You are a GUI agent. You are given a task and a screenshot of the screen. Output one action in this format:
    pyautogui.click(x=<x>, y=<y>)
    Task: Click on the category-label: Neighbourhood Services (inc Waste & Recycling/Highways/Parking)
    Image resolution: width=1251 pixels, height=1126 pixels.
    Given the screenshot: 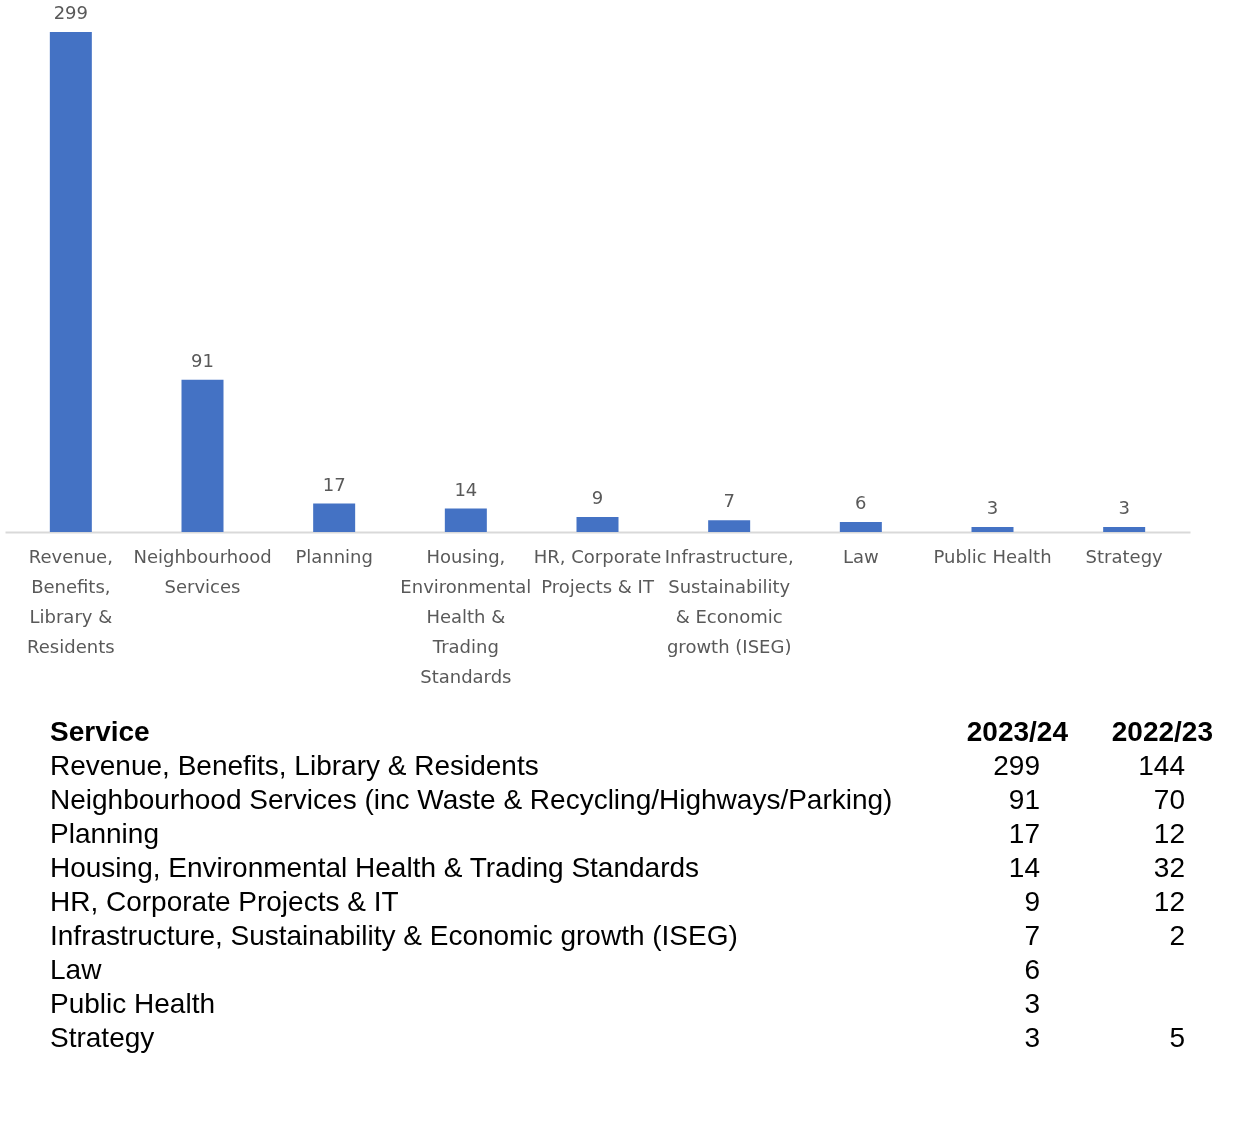 What is the action you would take?
    pyautogui.click(x=471, y=799)
    